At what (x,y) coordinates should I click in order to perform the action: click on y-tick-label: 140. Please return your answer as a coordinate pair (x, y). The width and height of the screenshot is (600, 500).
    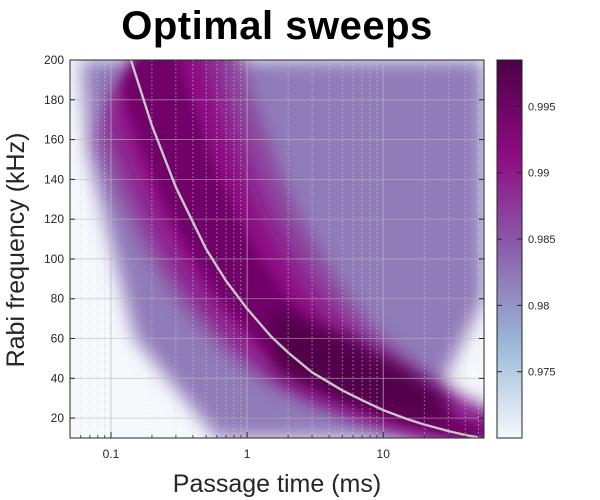
    Looking at the image, I should click on (54, 179).